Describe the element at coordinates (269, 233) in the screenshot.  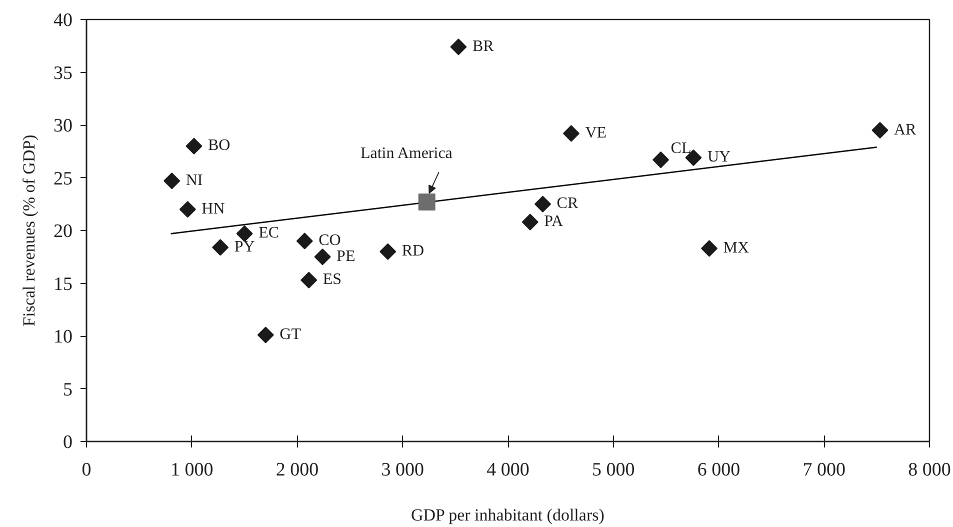
I see `annotation: EC` at that location.